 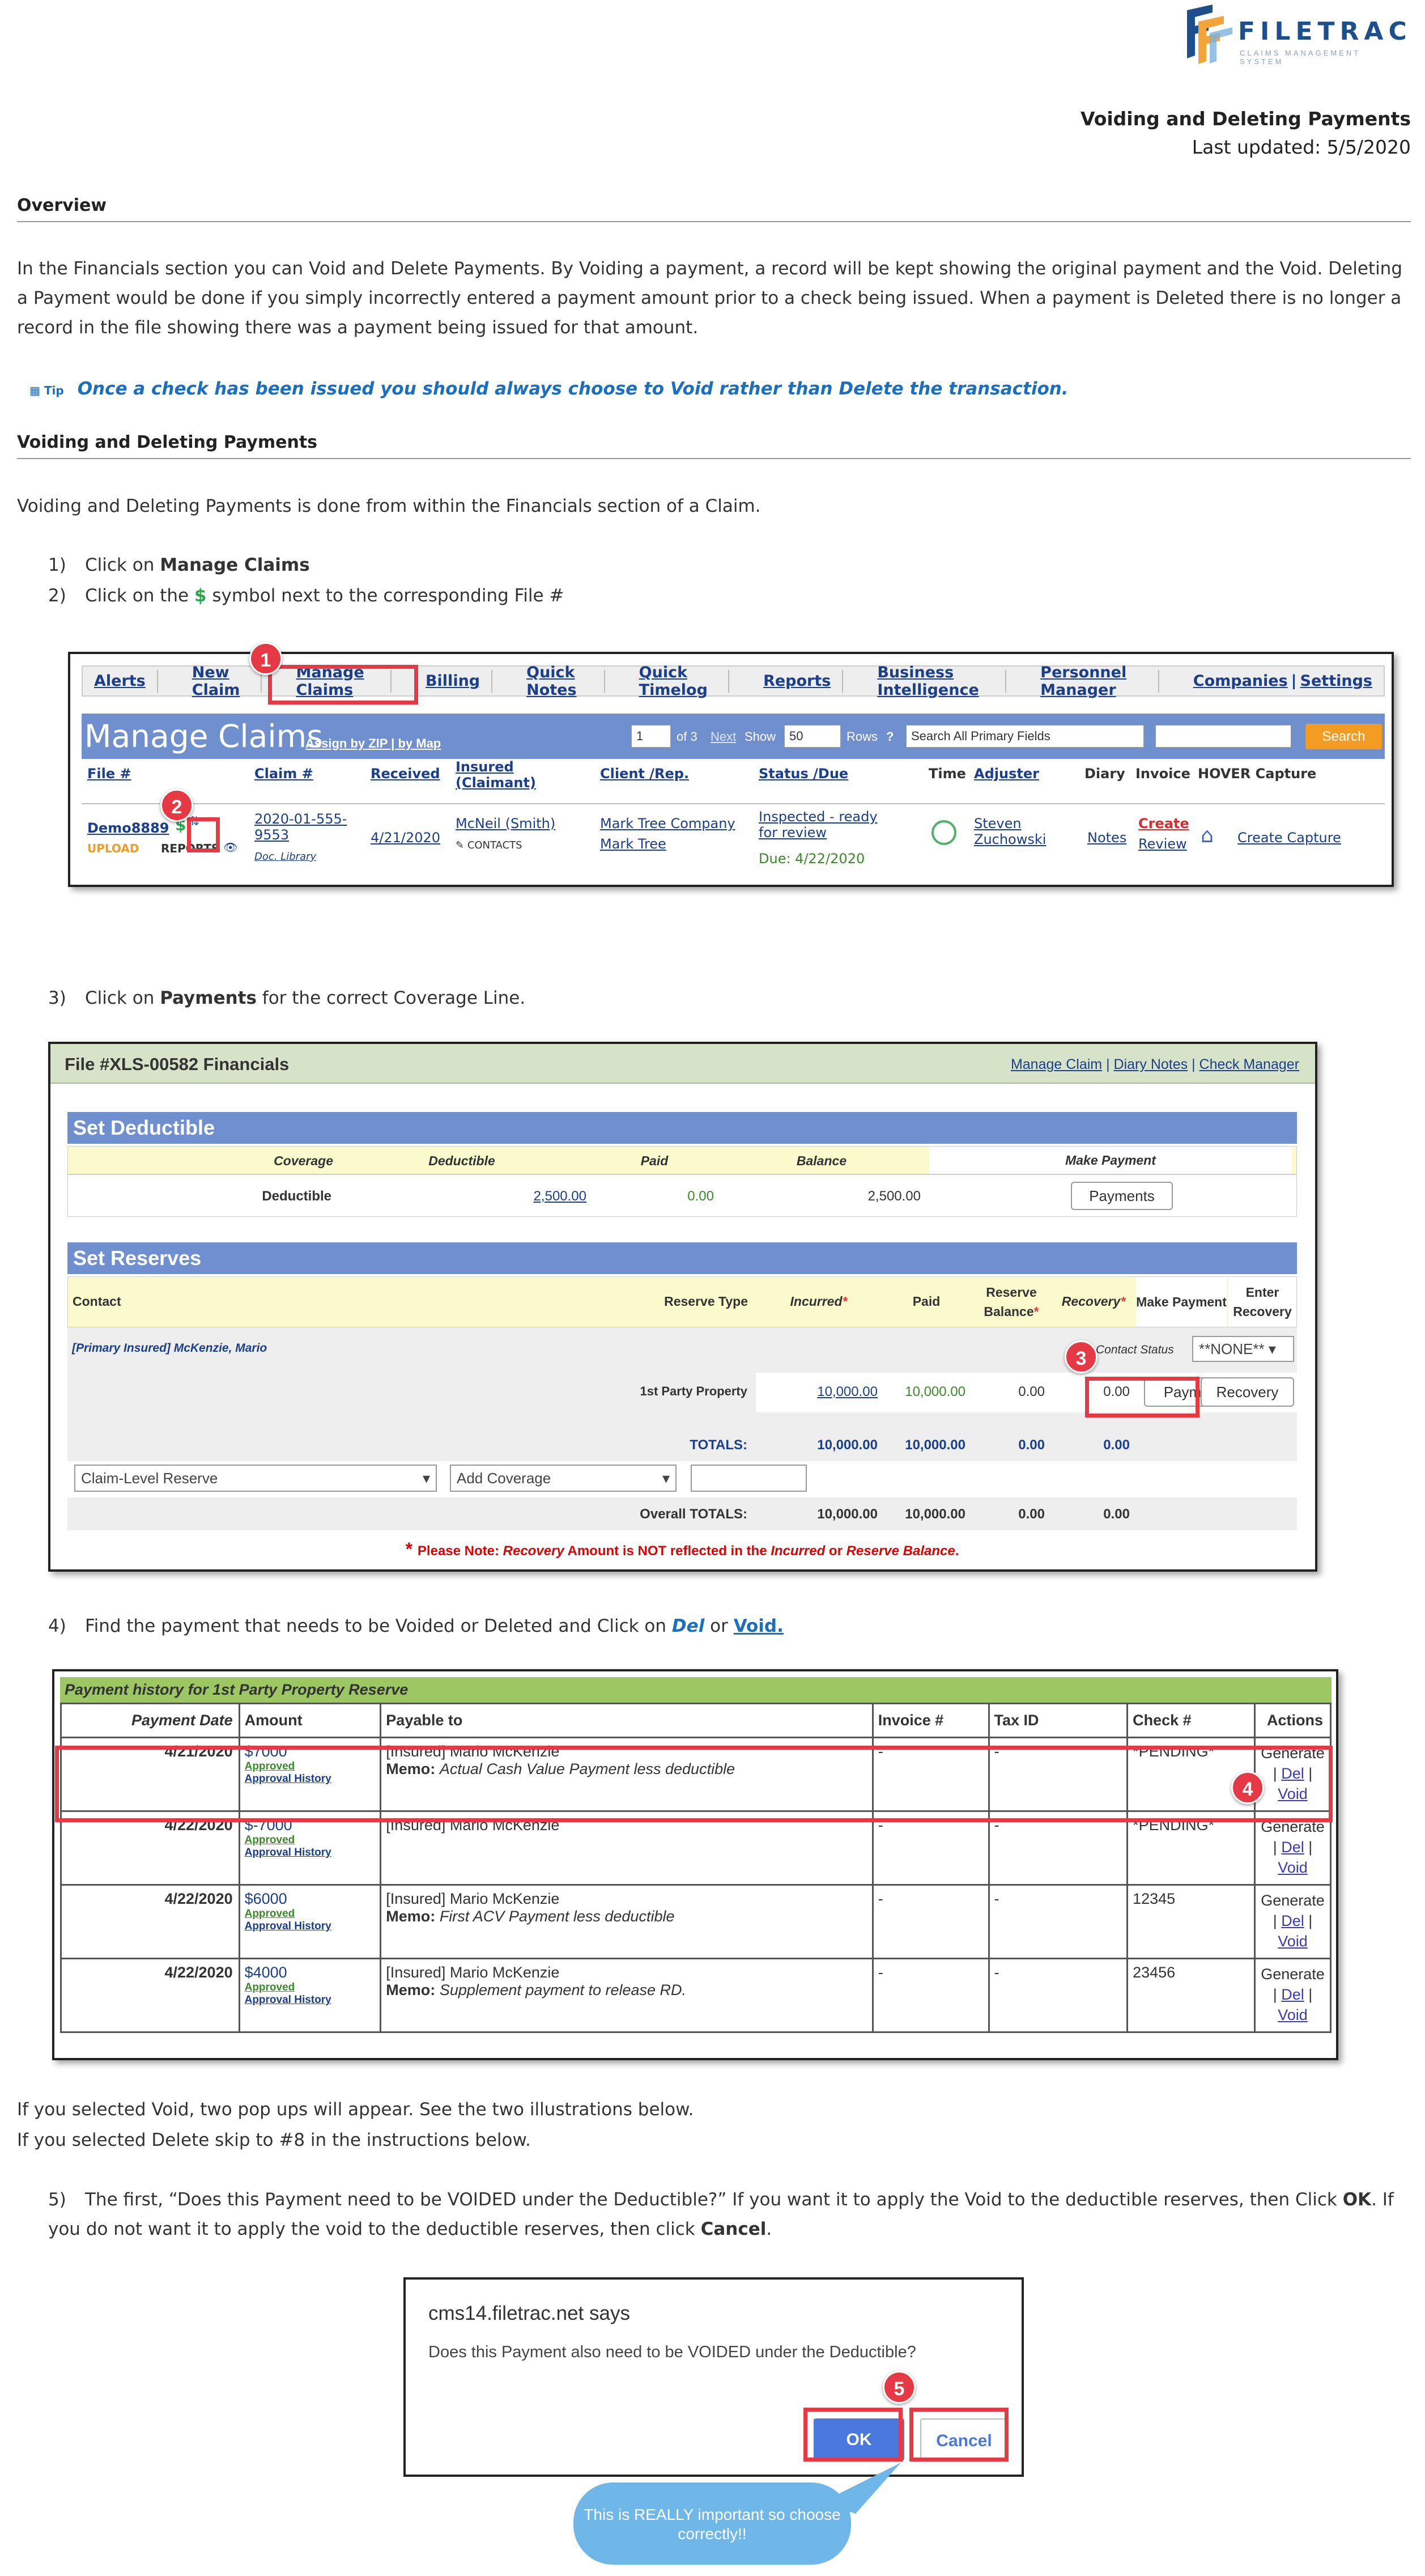 What do you see at coordinates (700, 1196) in the screenshot?
I see `ded-paid: 0.00` at bounding box center [700, 1196].